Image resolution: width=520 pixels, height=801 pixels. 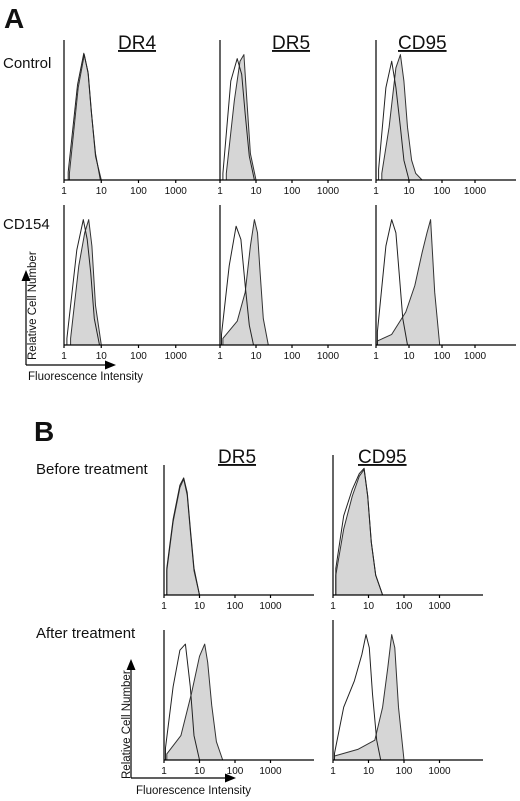 I want to click on b-x-axis-title: Fluorescence Intensity, so click(x=193, y=791).